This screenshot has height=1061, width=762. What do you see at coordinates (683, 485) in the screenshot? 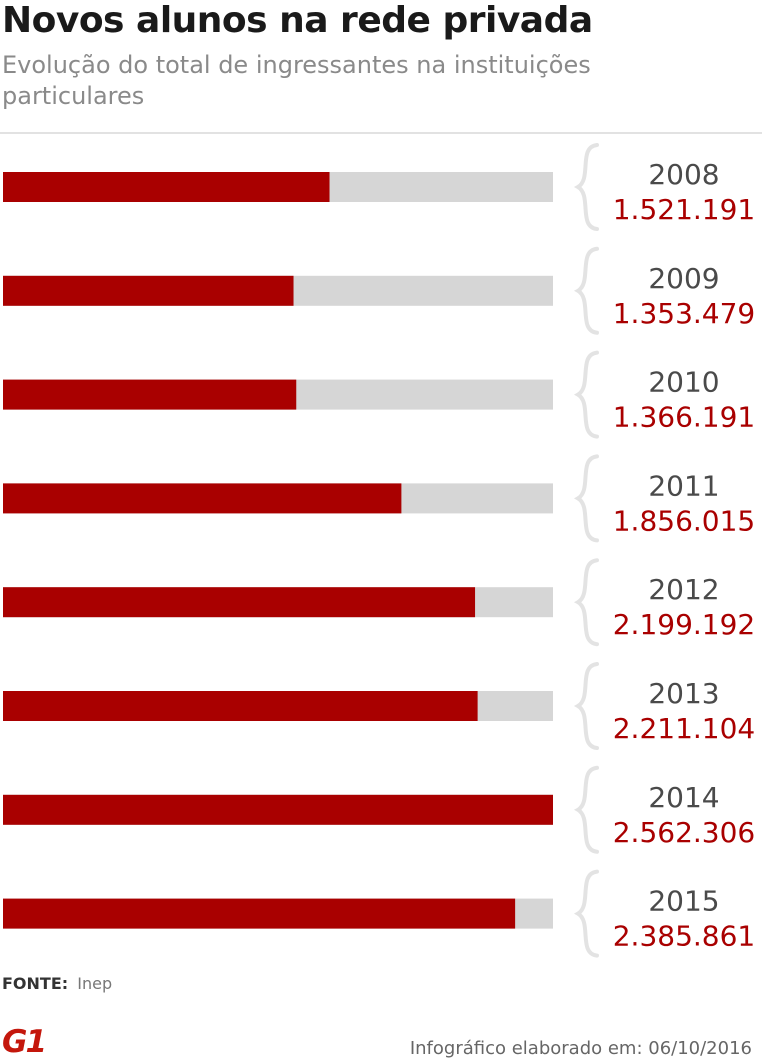
I see `year-label-2011: 2011` at bounding box center [683, 485].